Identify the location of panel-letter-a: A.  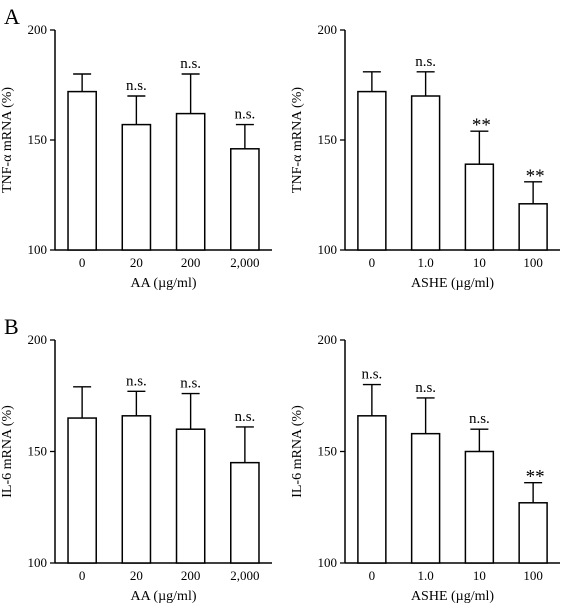
(12, 16).